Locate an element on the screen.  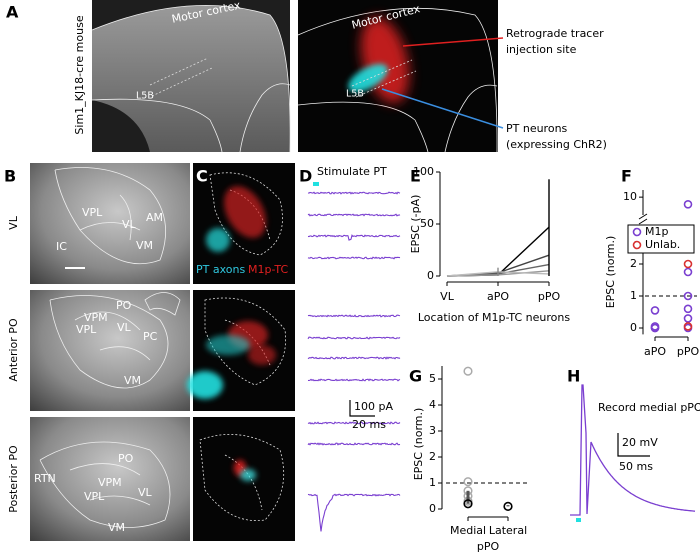
x-tick-label: aPO is located at coordinates (498, 296).